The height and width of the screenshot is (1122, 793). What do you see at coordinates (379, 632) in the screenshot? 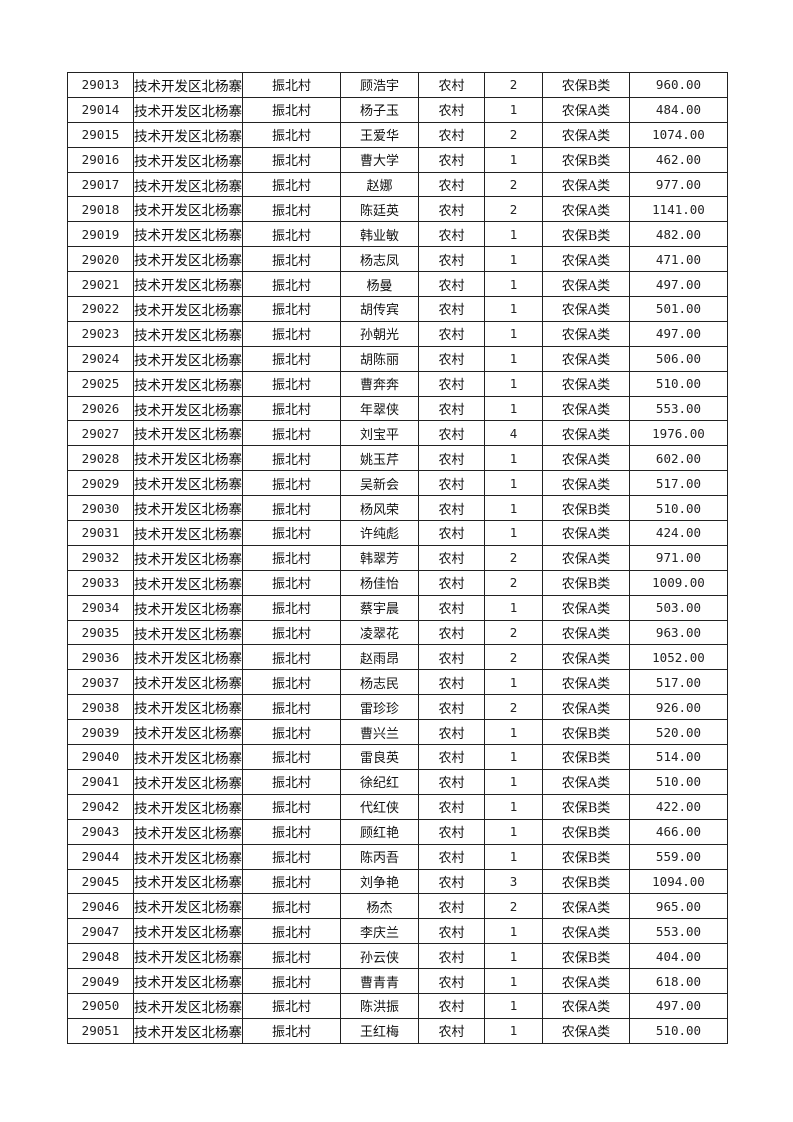
I see `name-cell: 凌翠花` at bounding box center [379, 632].